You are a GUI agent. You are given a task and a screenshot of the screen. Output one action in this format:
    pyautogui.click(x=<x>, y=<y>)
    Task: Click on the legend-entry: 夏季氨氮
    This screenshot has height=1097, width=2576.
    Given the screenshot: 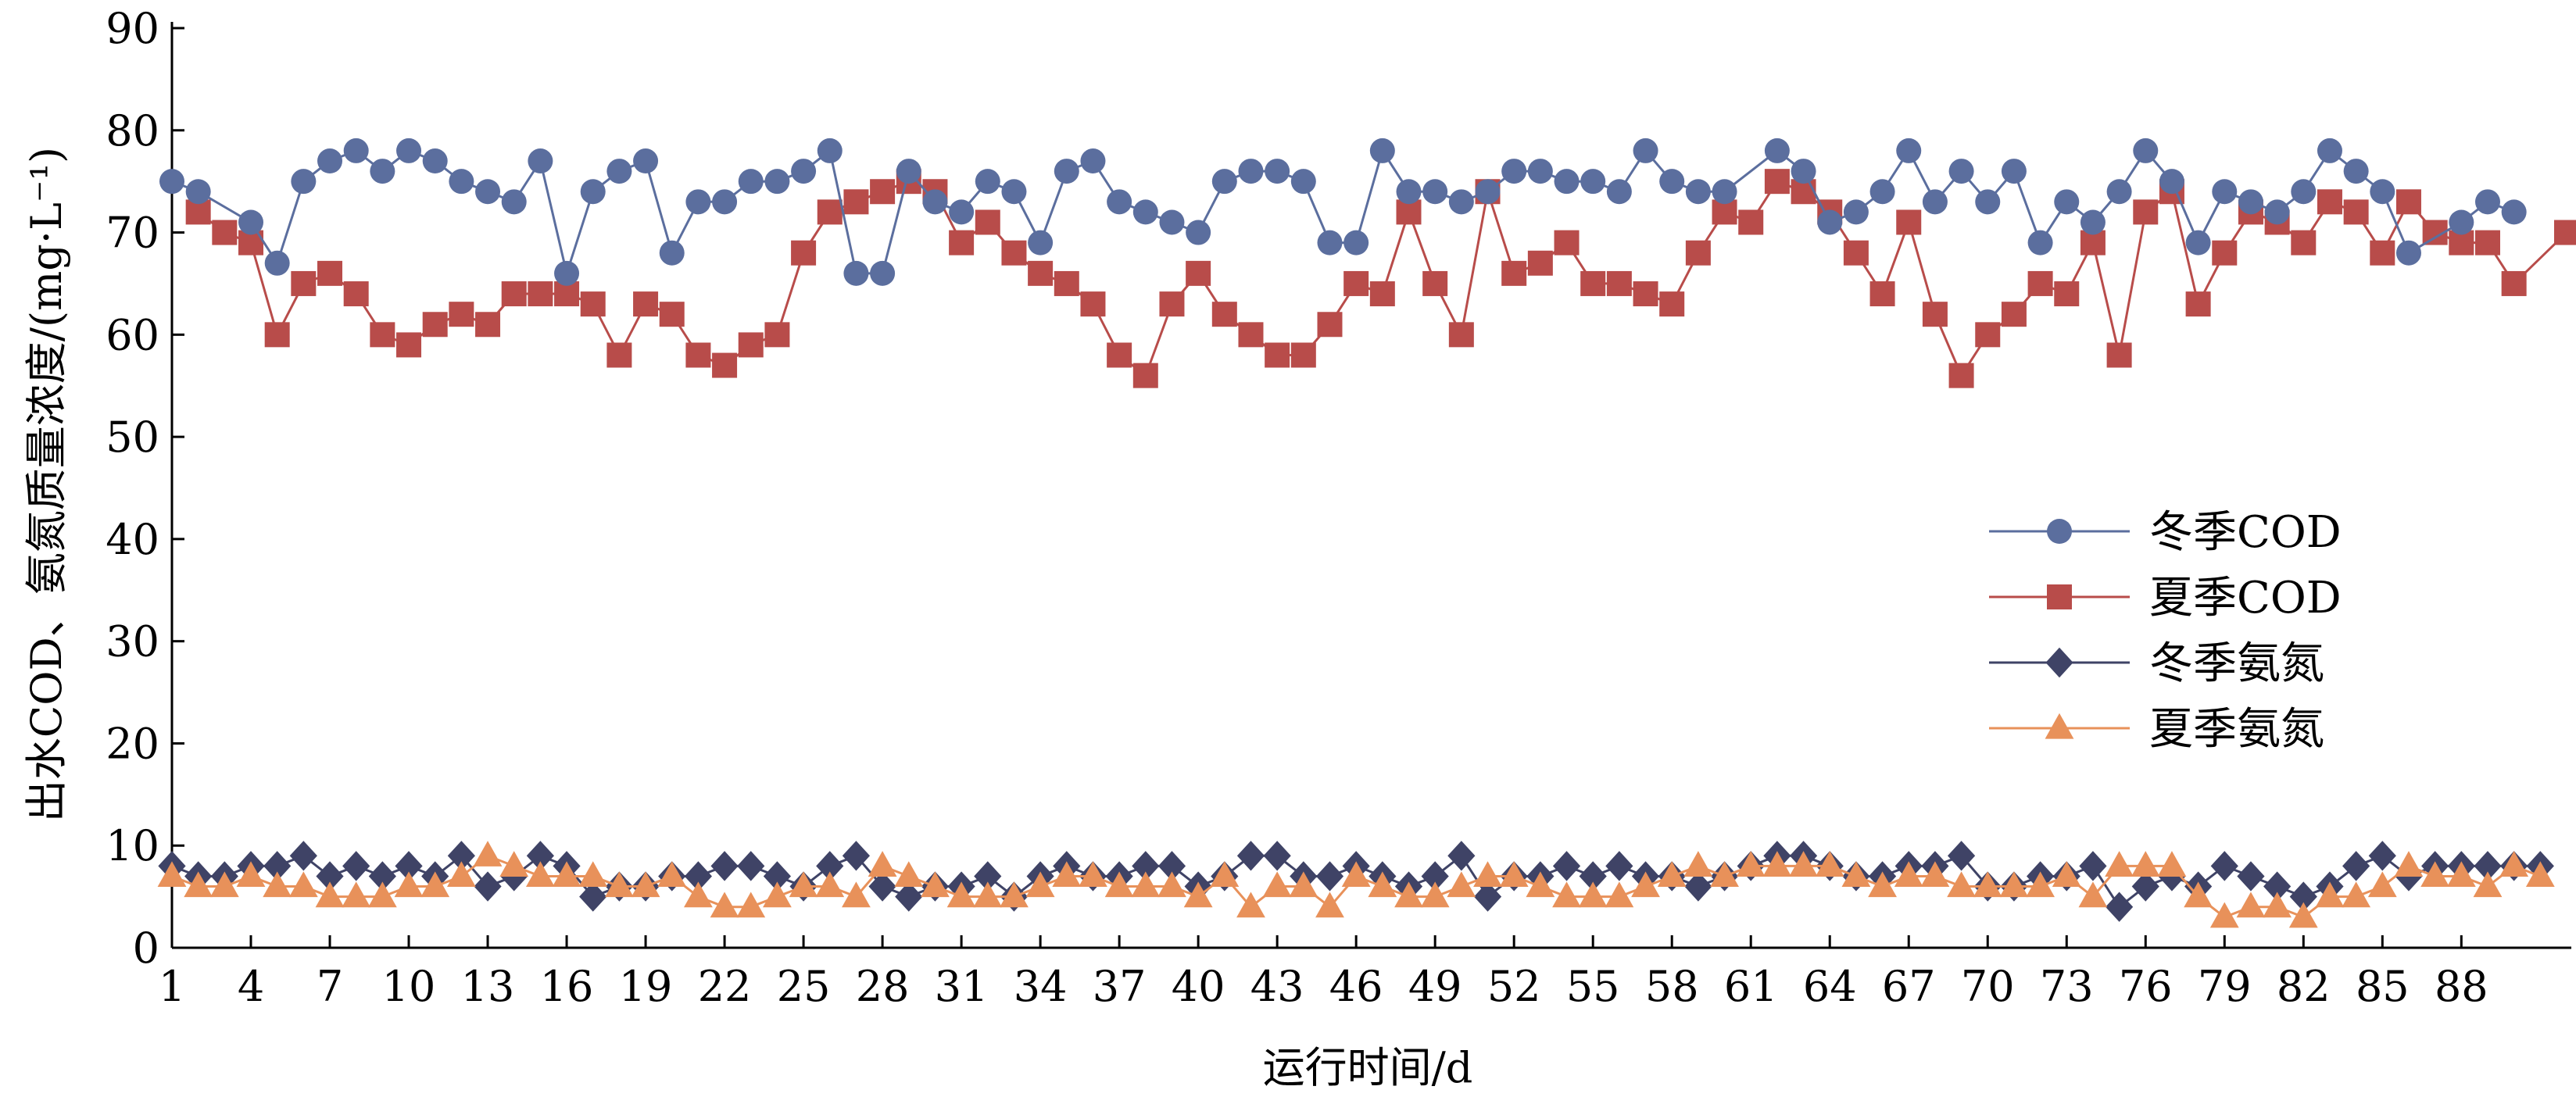 What is the action you would take?
    pyautogui.click(x=2156, y=729)
    